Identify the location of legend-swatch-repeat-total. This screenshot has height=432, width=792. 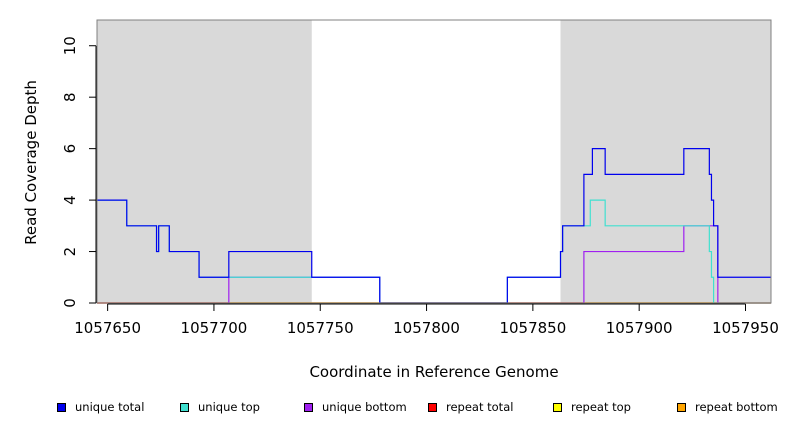
(432, 407).